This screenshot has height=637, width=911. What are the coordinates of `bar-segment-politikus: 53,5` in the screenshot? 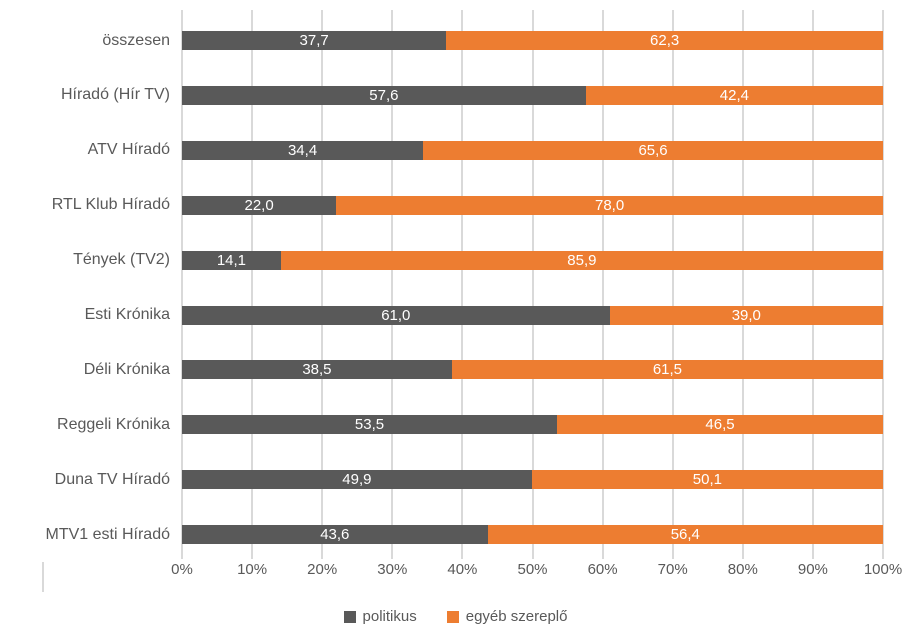 It's located at (370, 425).